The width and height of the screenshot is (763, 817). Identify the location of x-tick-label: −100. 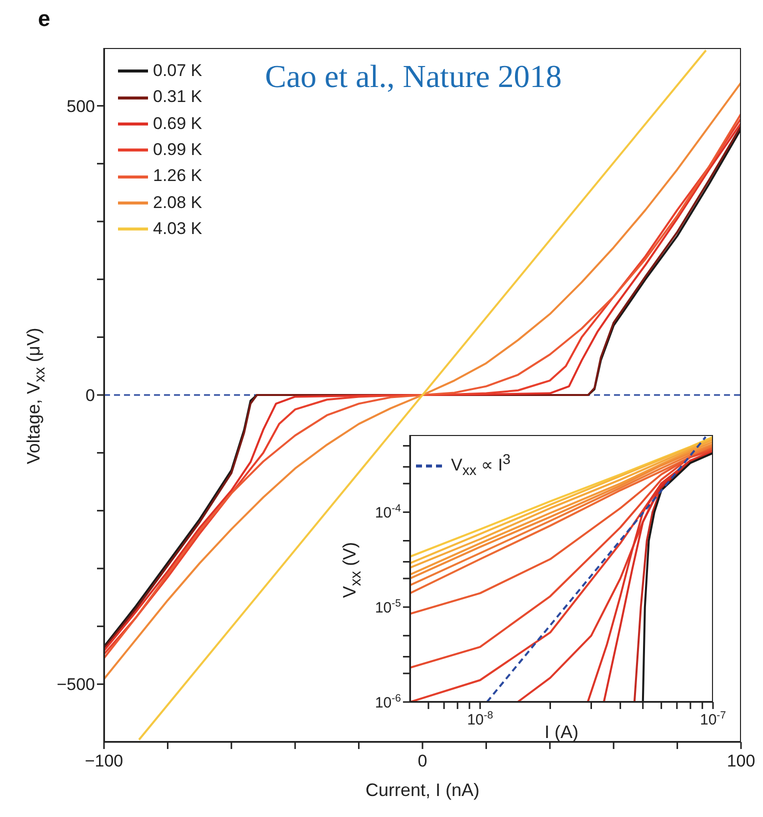
(104, 760).